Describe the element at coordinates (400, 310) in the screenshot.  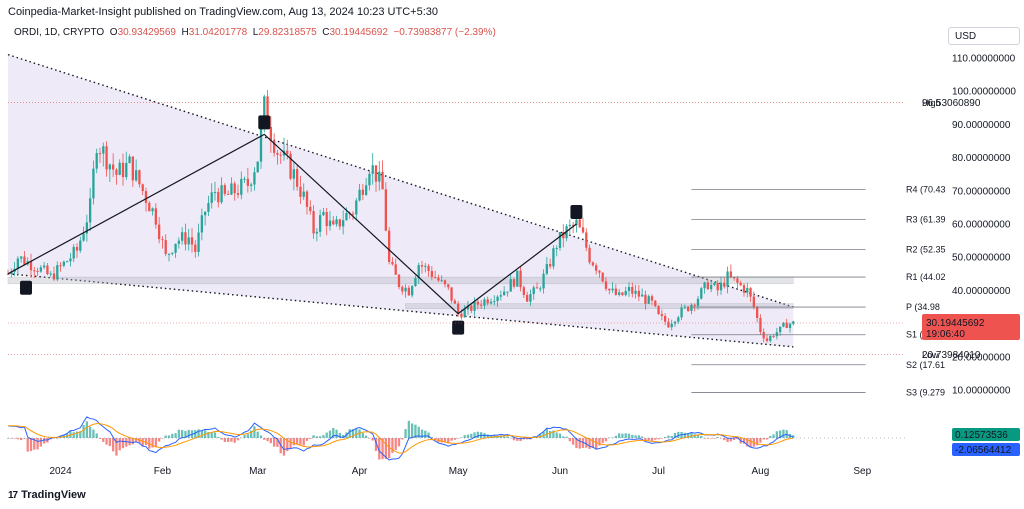
I see `wedge-lower-trendline` at that location.